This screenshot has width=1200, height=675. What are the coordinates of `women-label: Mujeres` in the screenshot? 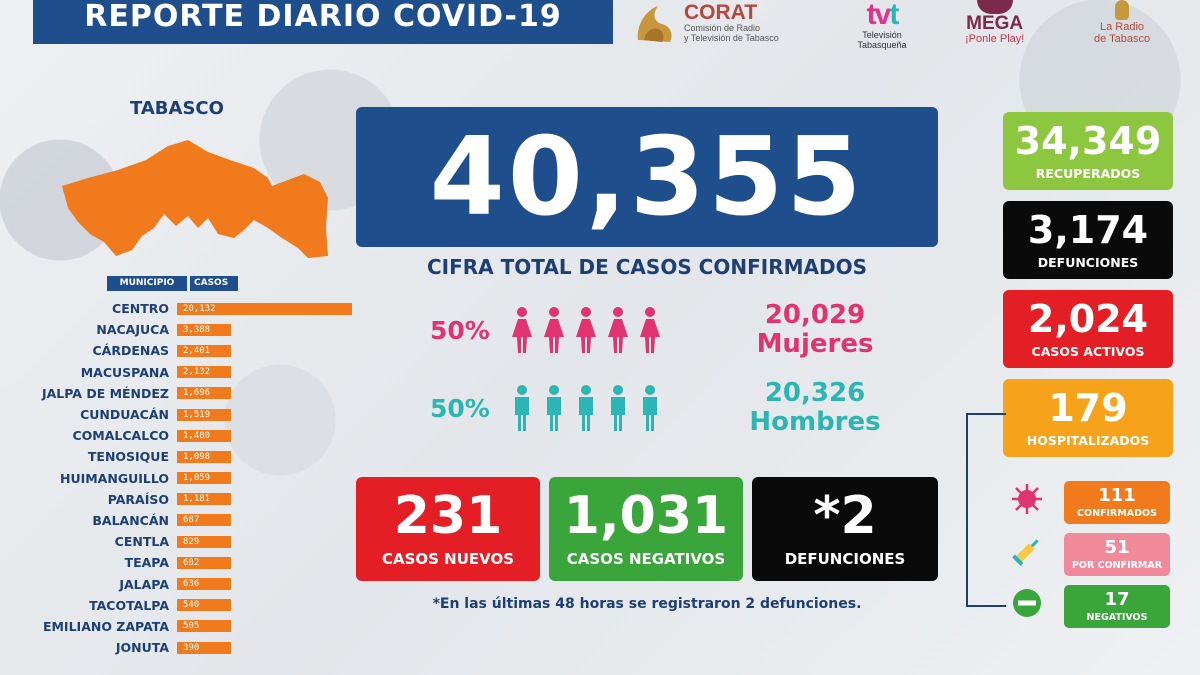 It's located at (815, 344).